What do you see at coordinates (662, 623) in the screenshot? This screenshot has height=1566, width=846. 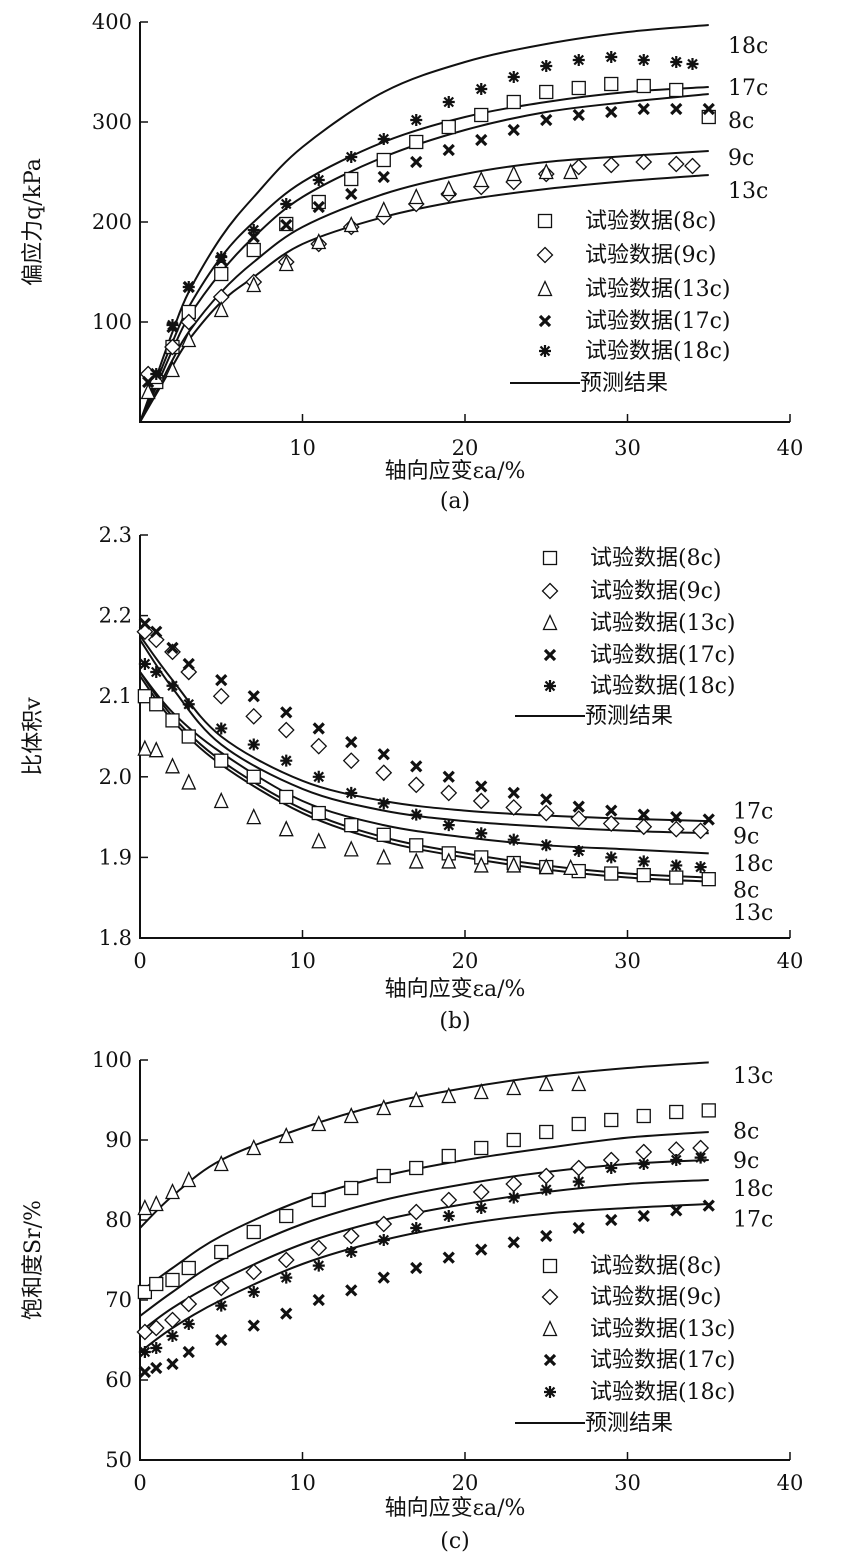 I see `legend-label: 试验数据(13c)` at bounding box center [662, 623].